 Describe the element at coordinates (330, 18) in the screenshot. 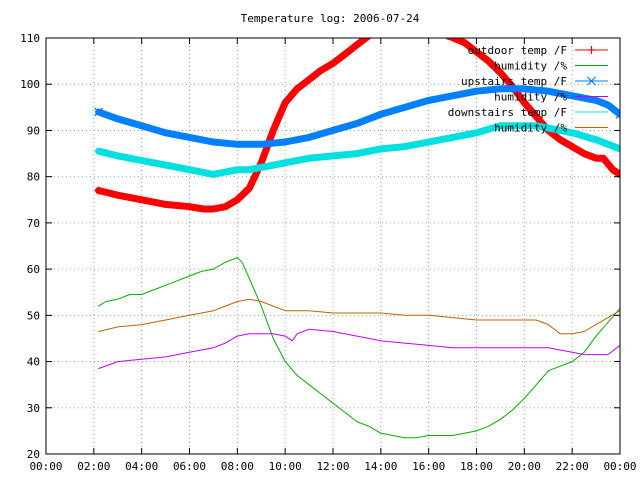

I see `chart-title: Temperature log: 2006-07-24` at that location.